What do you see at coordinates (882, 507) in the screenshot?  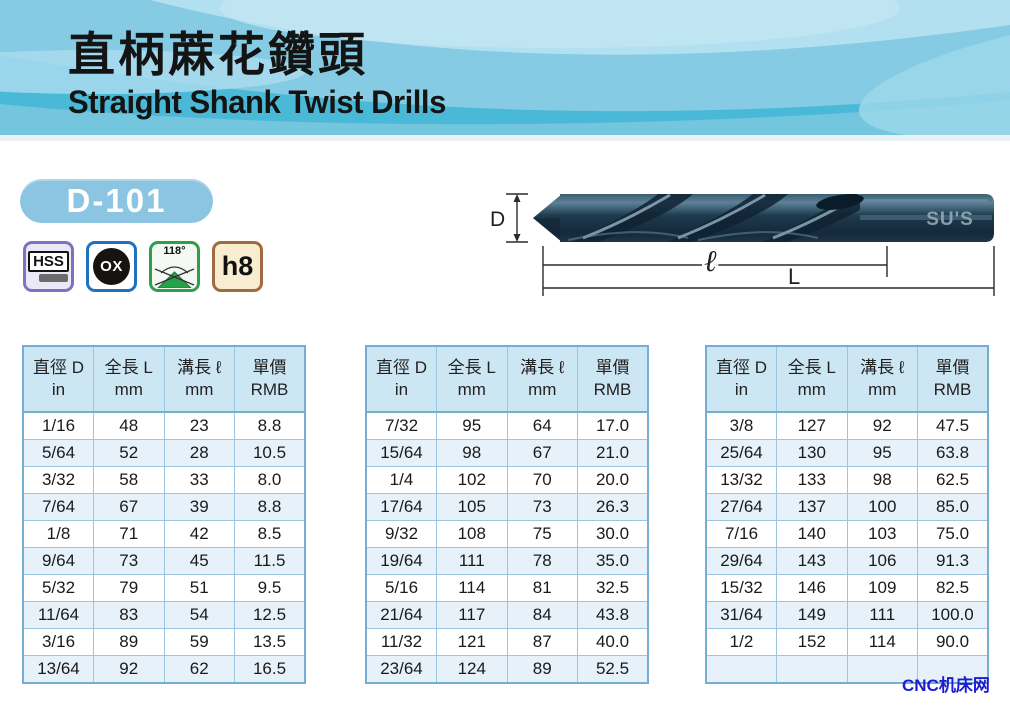 I see `table-cell: 100` at bounding box center [882, 507].